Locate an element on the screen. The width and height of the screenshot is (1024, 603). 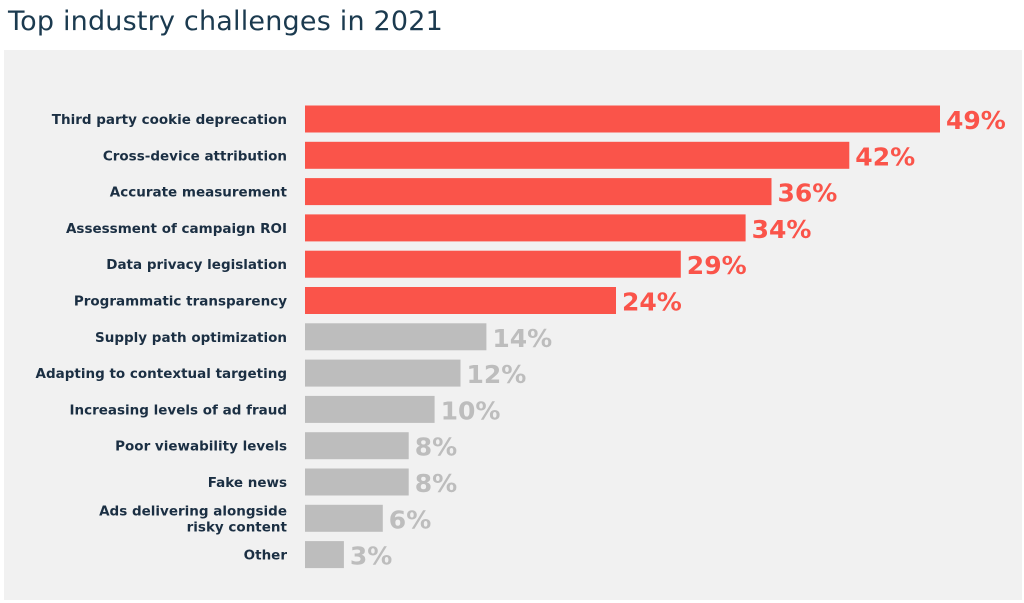
category-label: Adapting to contextual targeting is located at coordinates (161, 374).